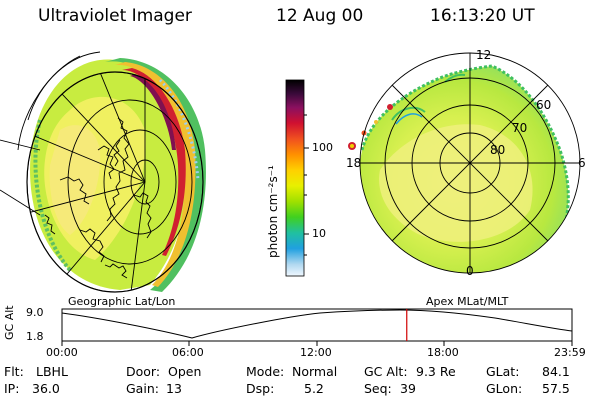 The image size is (600, 400). What do you see at coordinates (544, 105) in the screenshot?
I see `lat-label-60: 60` at bounding box center [544, 105].